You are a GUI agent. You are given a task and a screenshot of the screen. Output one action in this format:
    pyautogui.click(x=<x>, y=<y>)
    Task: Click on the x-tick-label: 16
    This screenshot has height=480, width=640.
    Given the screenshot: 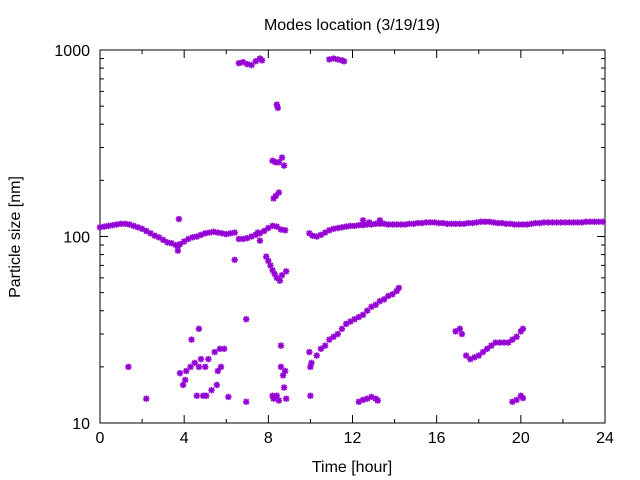 What is the action you would take?
    pyautogui.click(x=437, y=438)
    